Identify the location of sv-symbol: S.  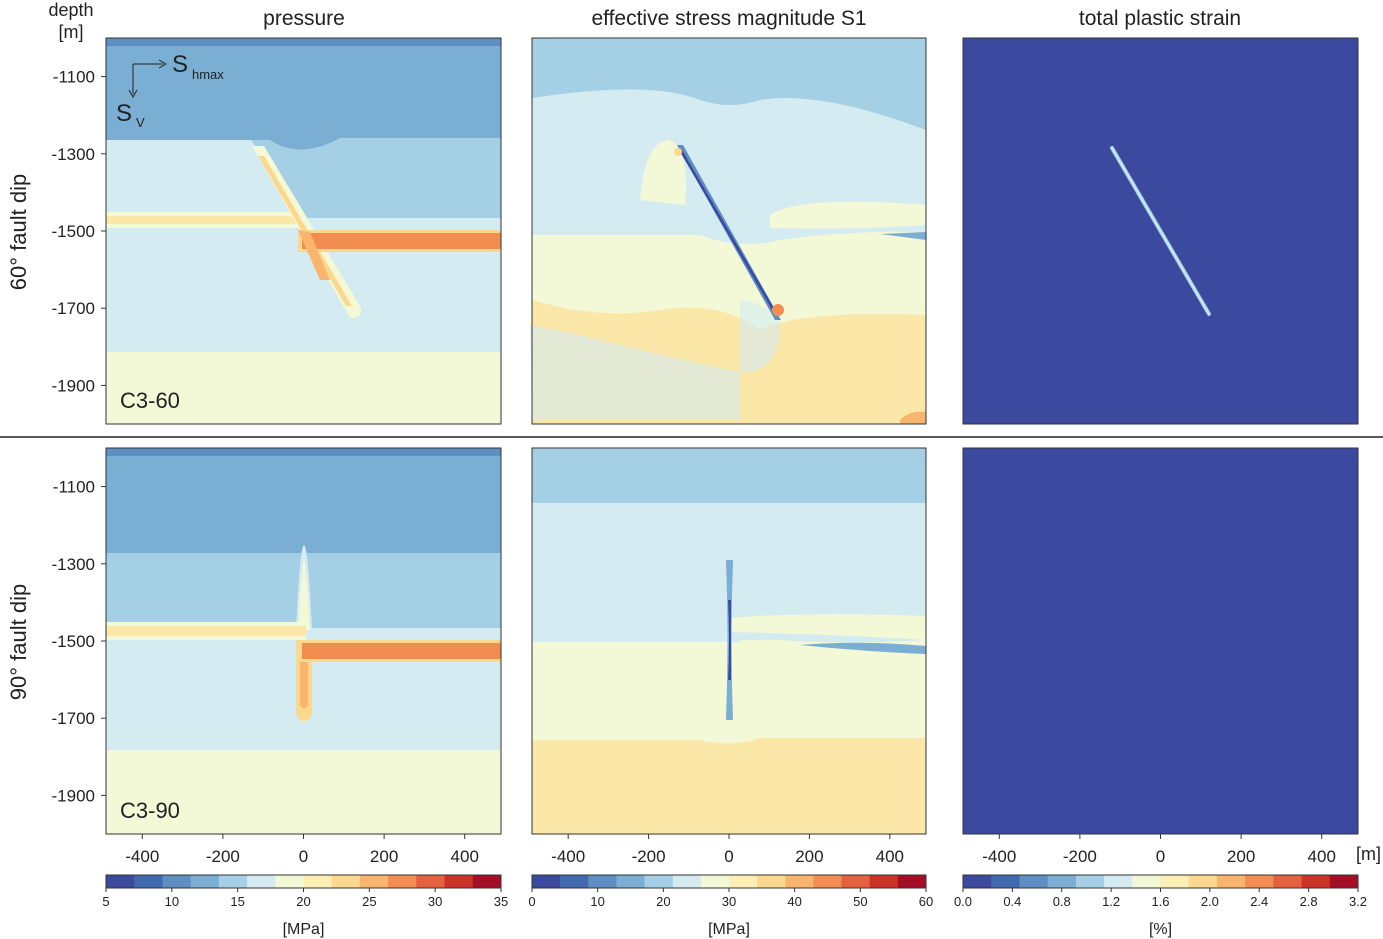
(124, 113).